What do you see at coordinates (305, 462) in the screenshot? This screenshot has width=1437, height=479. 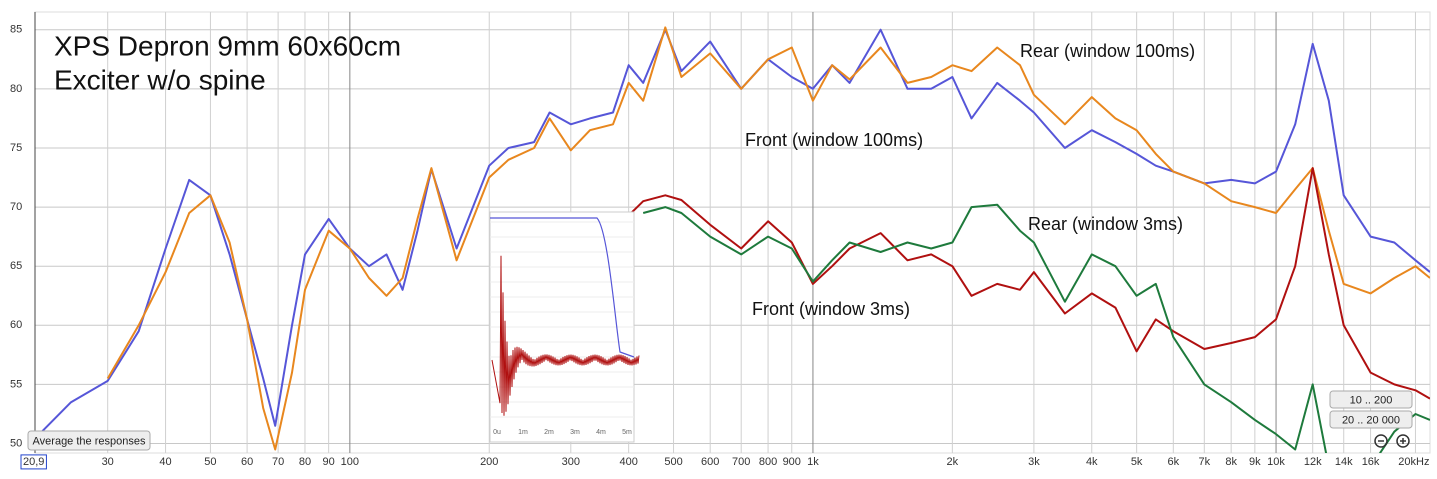 I see `x-tick-label: 80` at bounding box center [305, 462].